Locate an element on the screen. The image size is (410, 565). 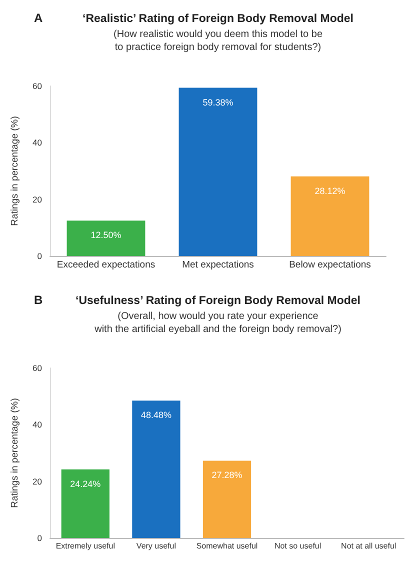
data-label: 28.12% is located at coordinates (330, 191).